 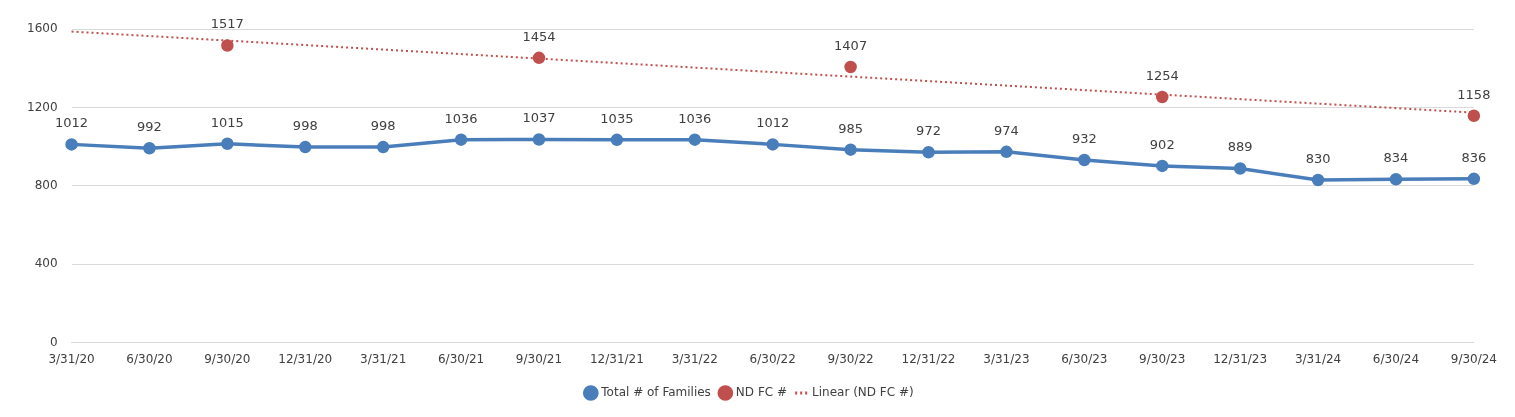 I want to click on data-label: 834, so click(x=1396, y=158).